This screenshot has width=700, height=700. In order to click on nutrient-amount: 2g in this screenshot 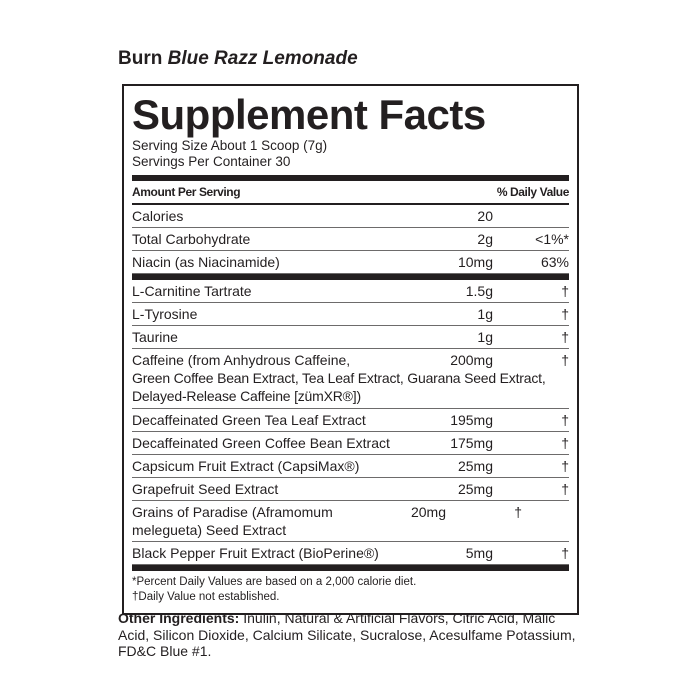, I will do `click(485, 239)`.